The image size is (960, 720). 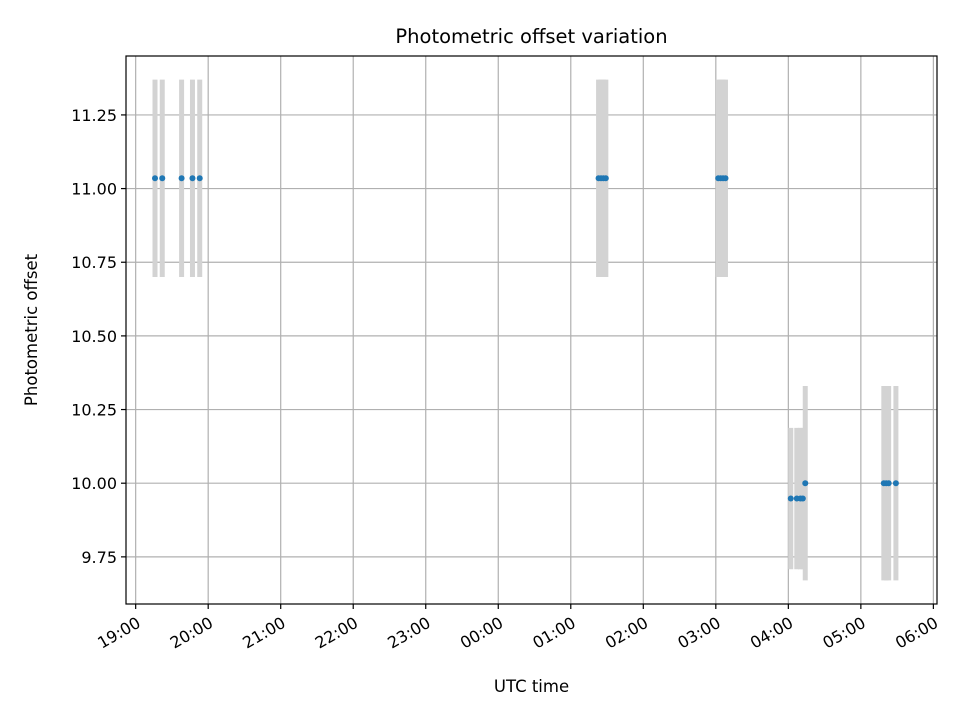 I want to click on y-axis-label: Photometric offset, so click(x=31, y=329).